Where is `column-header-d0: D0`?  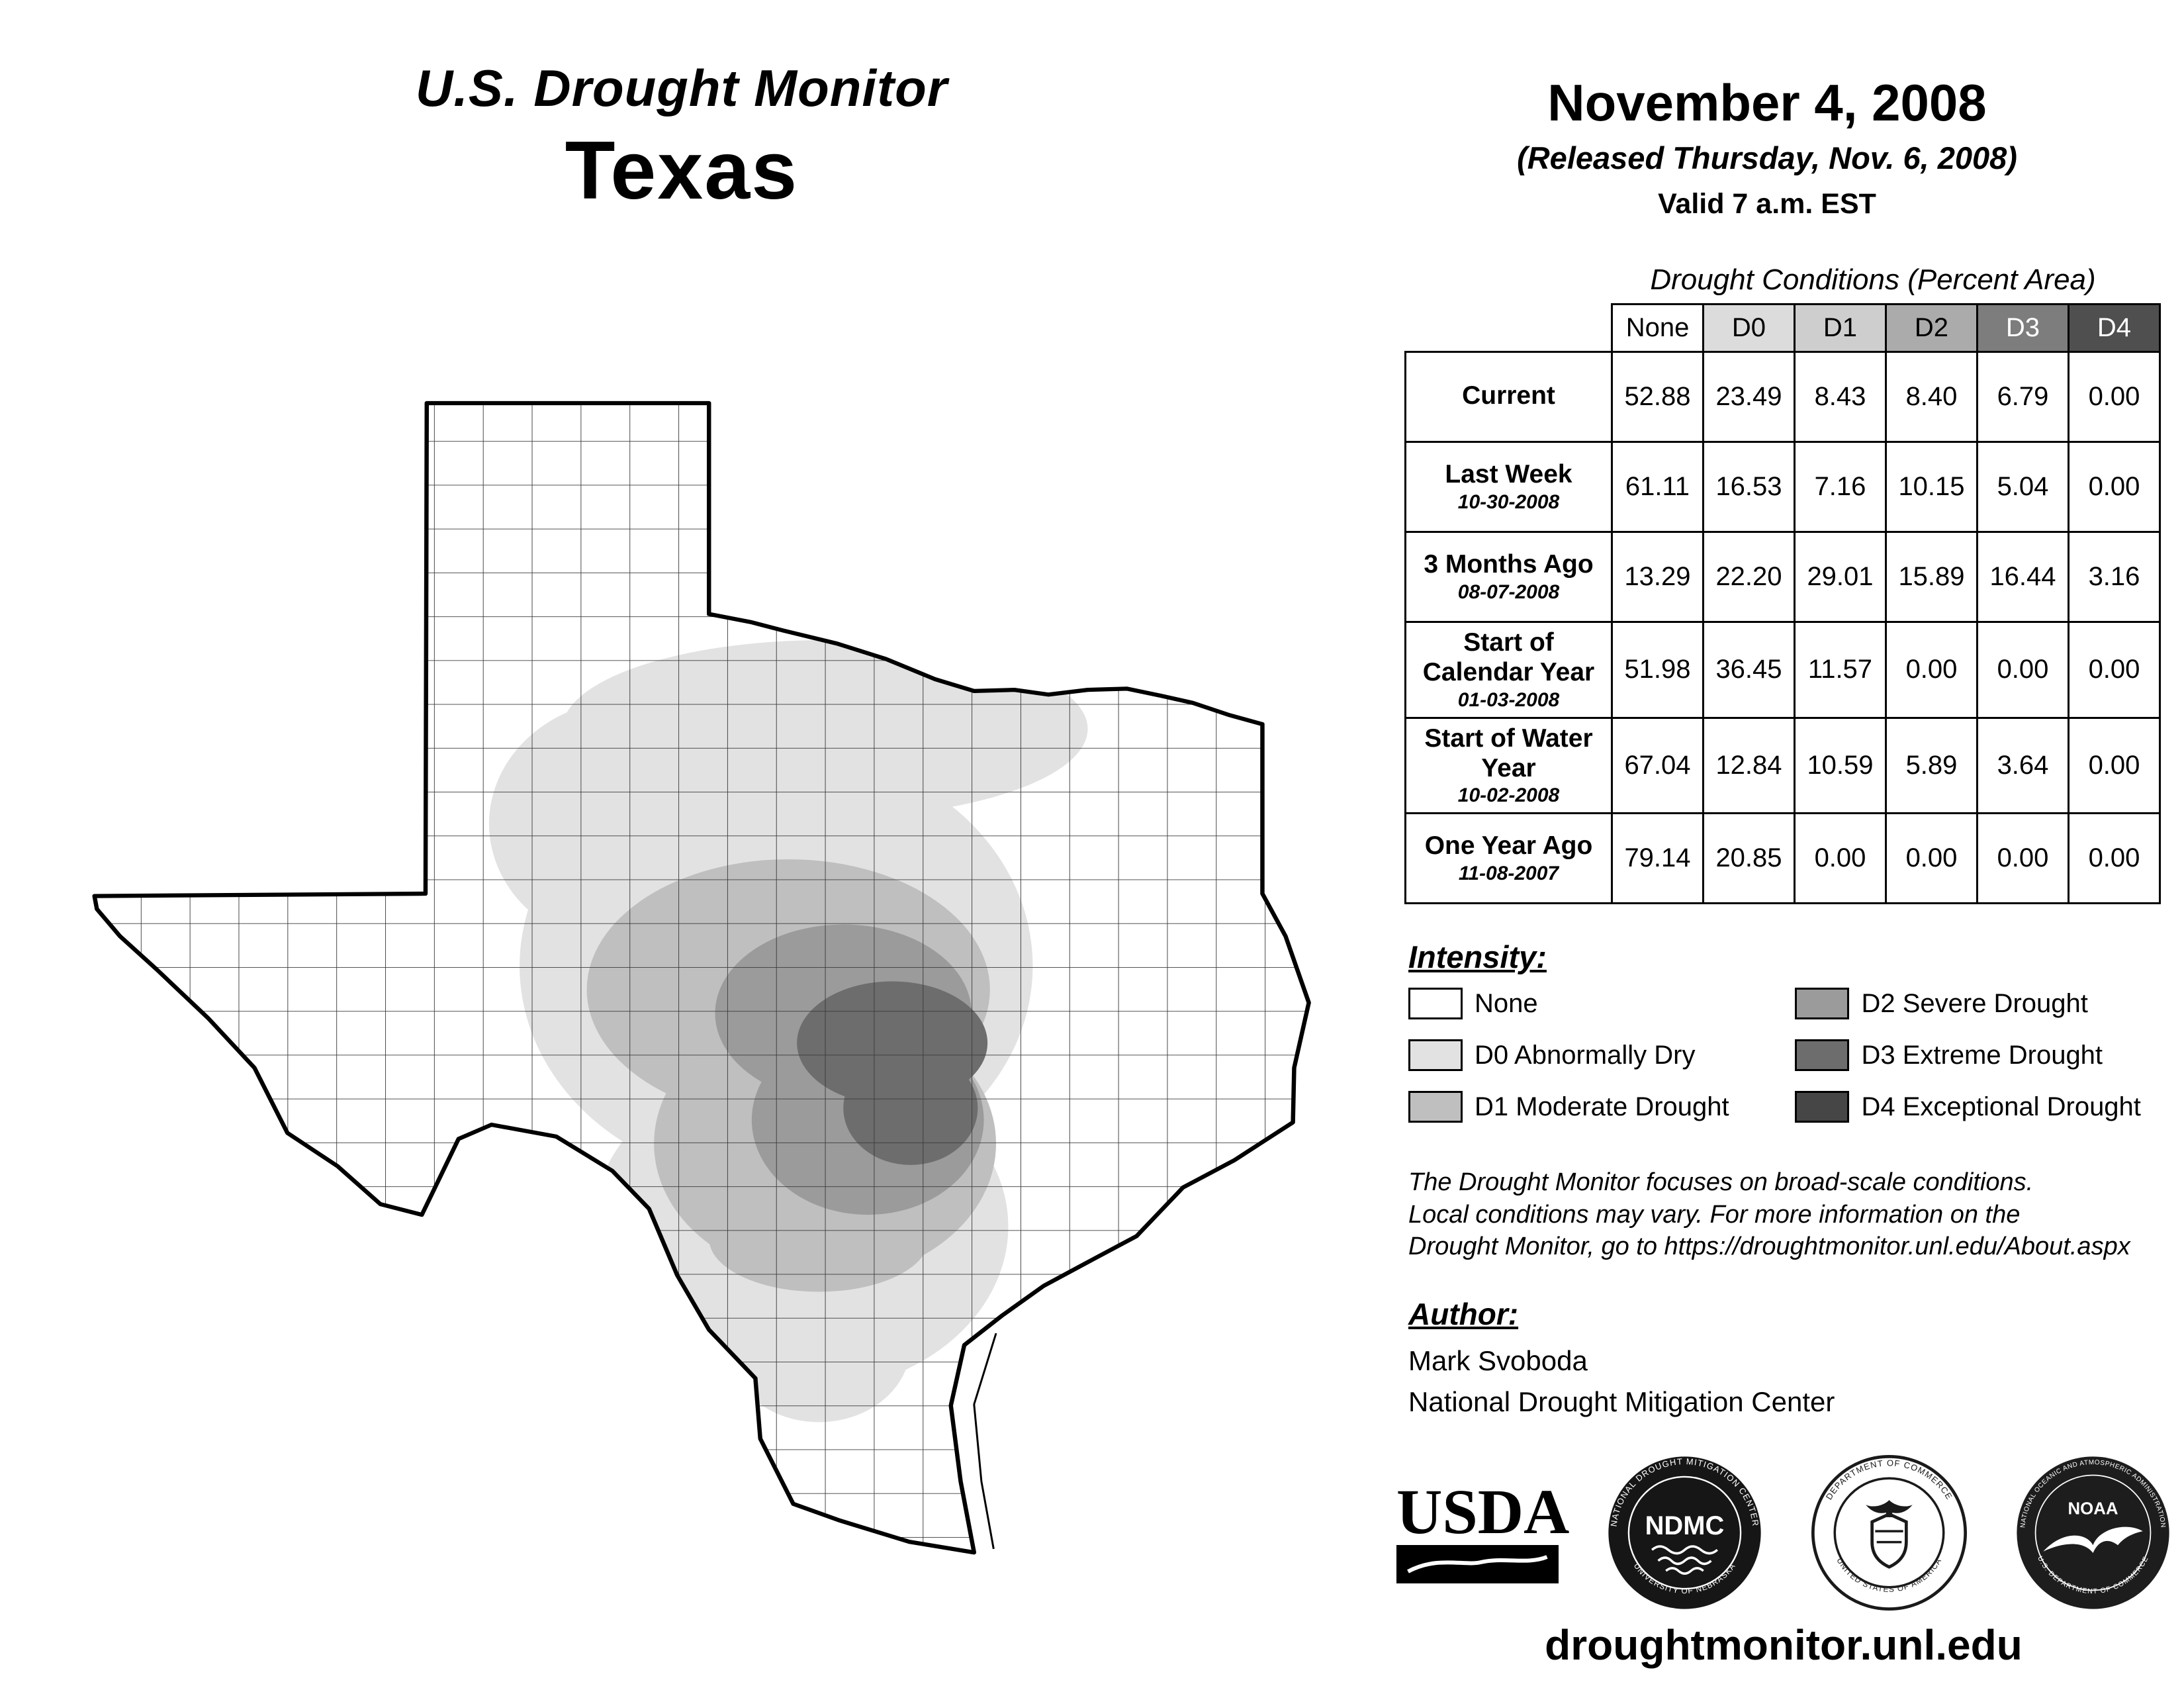 column-header-d0: D0 is located at coordinates (1749, 328).